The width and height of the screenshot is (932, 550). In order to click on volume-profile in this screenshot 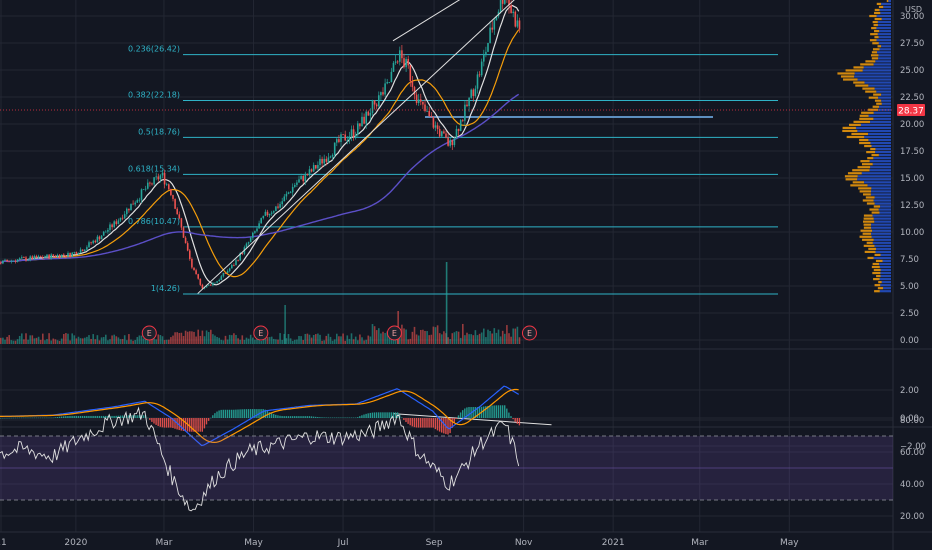, I will do `click(864, 146)`.